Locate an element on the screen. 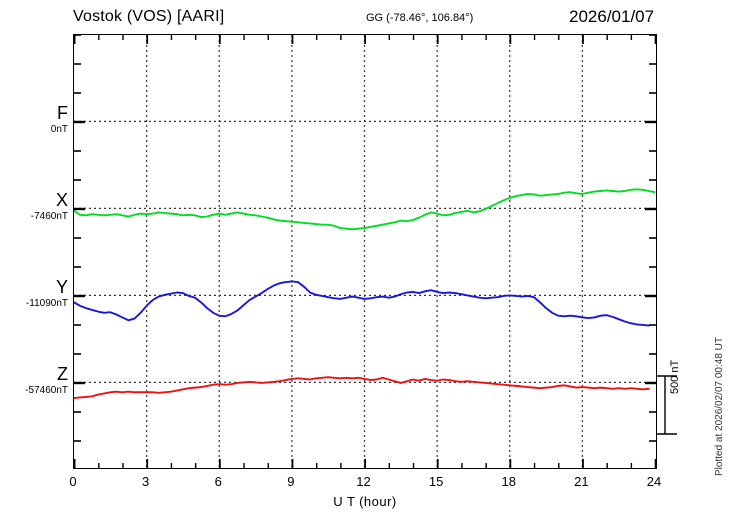 This screenshot has height=520, width=730. component-symbol-y: Y is located at coordinates (61, 287).